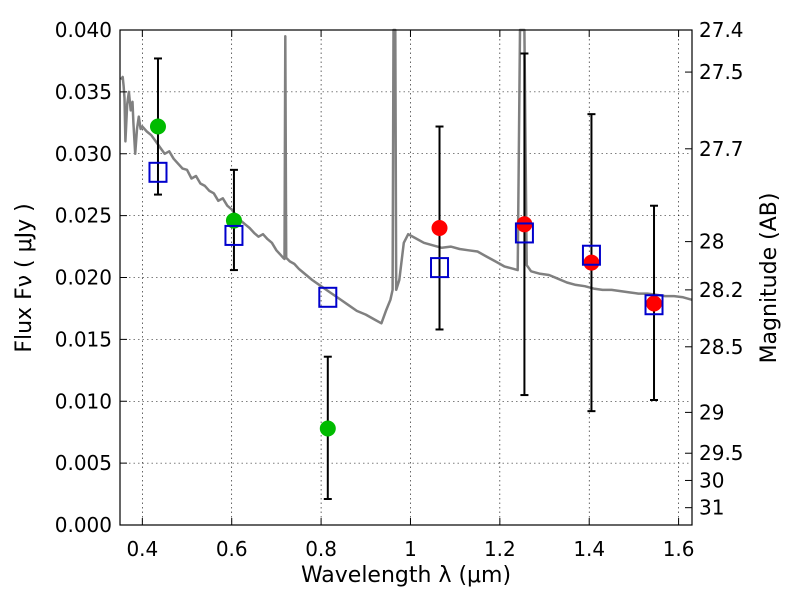  What do you see at coordinates (721, 290) in the screenshot?
I see `y2-tick-label: 28.2` at bounding box center [721, 290].